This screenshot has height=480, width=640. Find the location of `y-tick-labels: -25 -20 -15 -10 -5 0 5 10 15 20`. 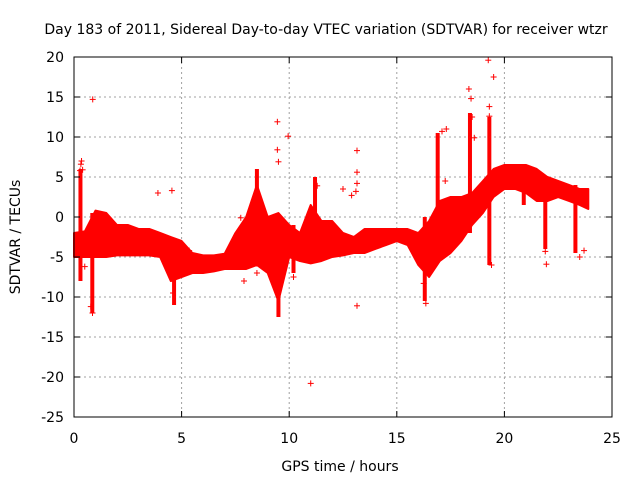

y-tick-labels: -25 -20 -15 -10 -5 0 5 10 15 20 is located at coordinates (52, 238).